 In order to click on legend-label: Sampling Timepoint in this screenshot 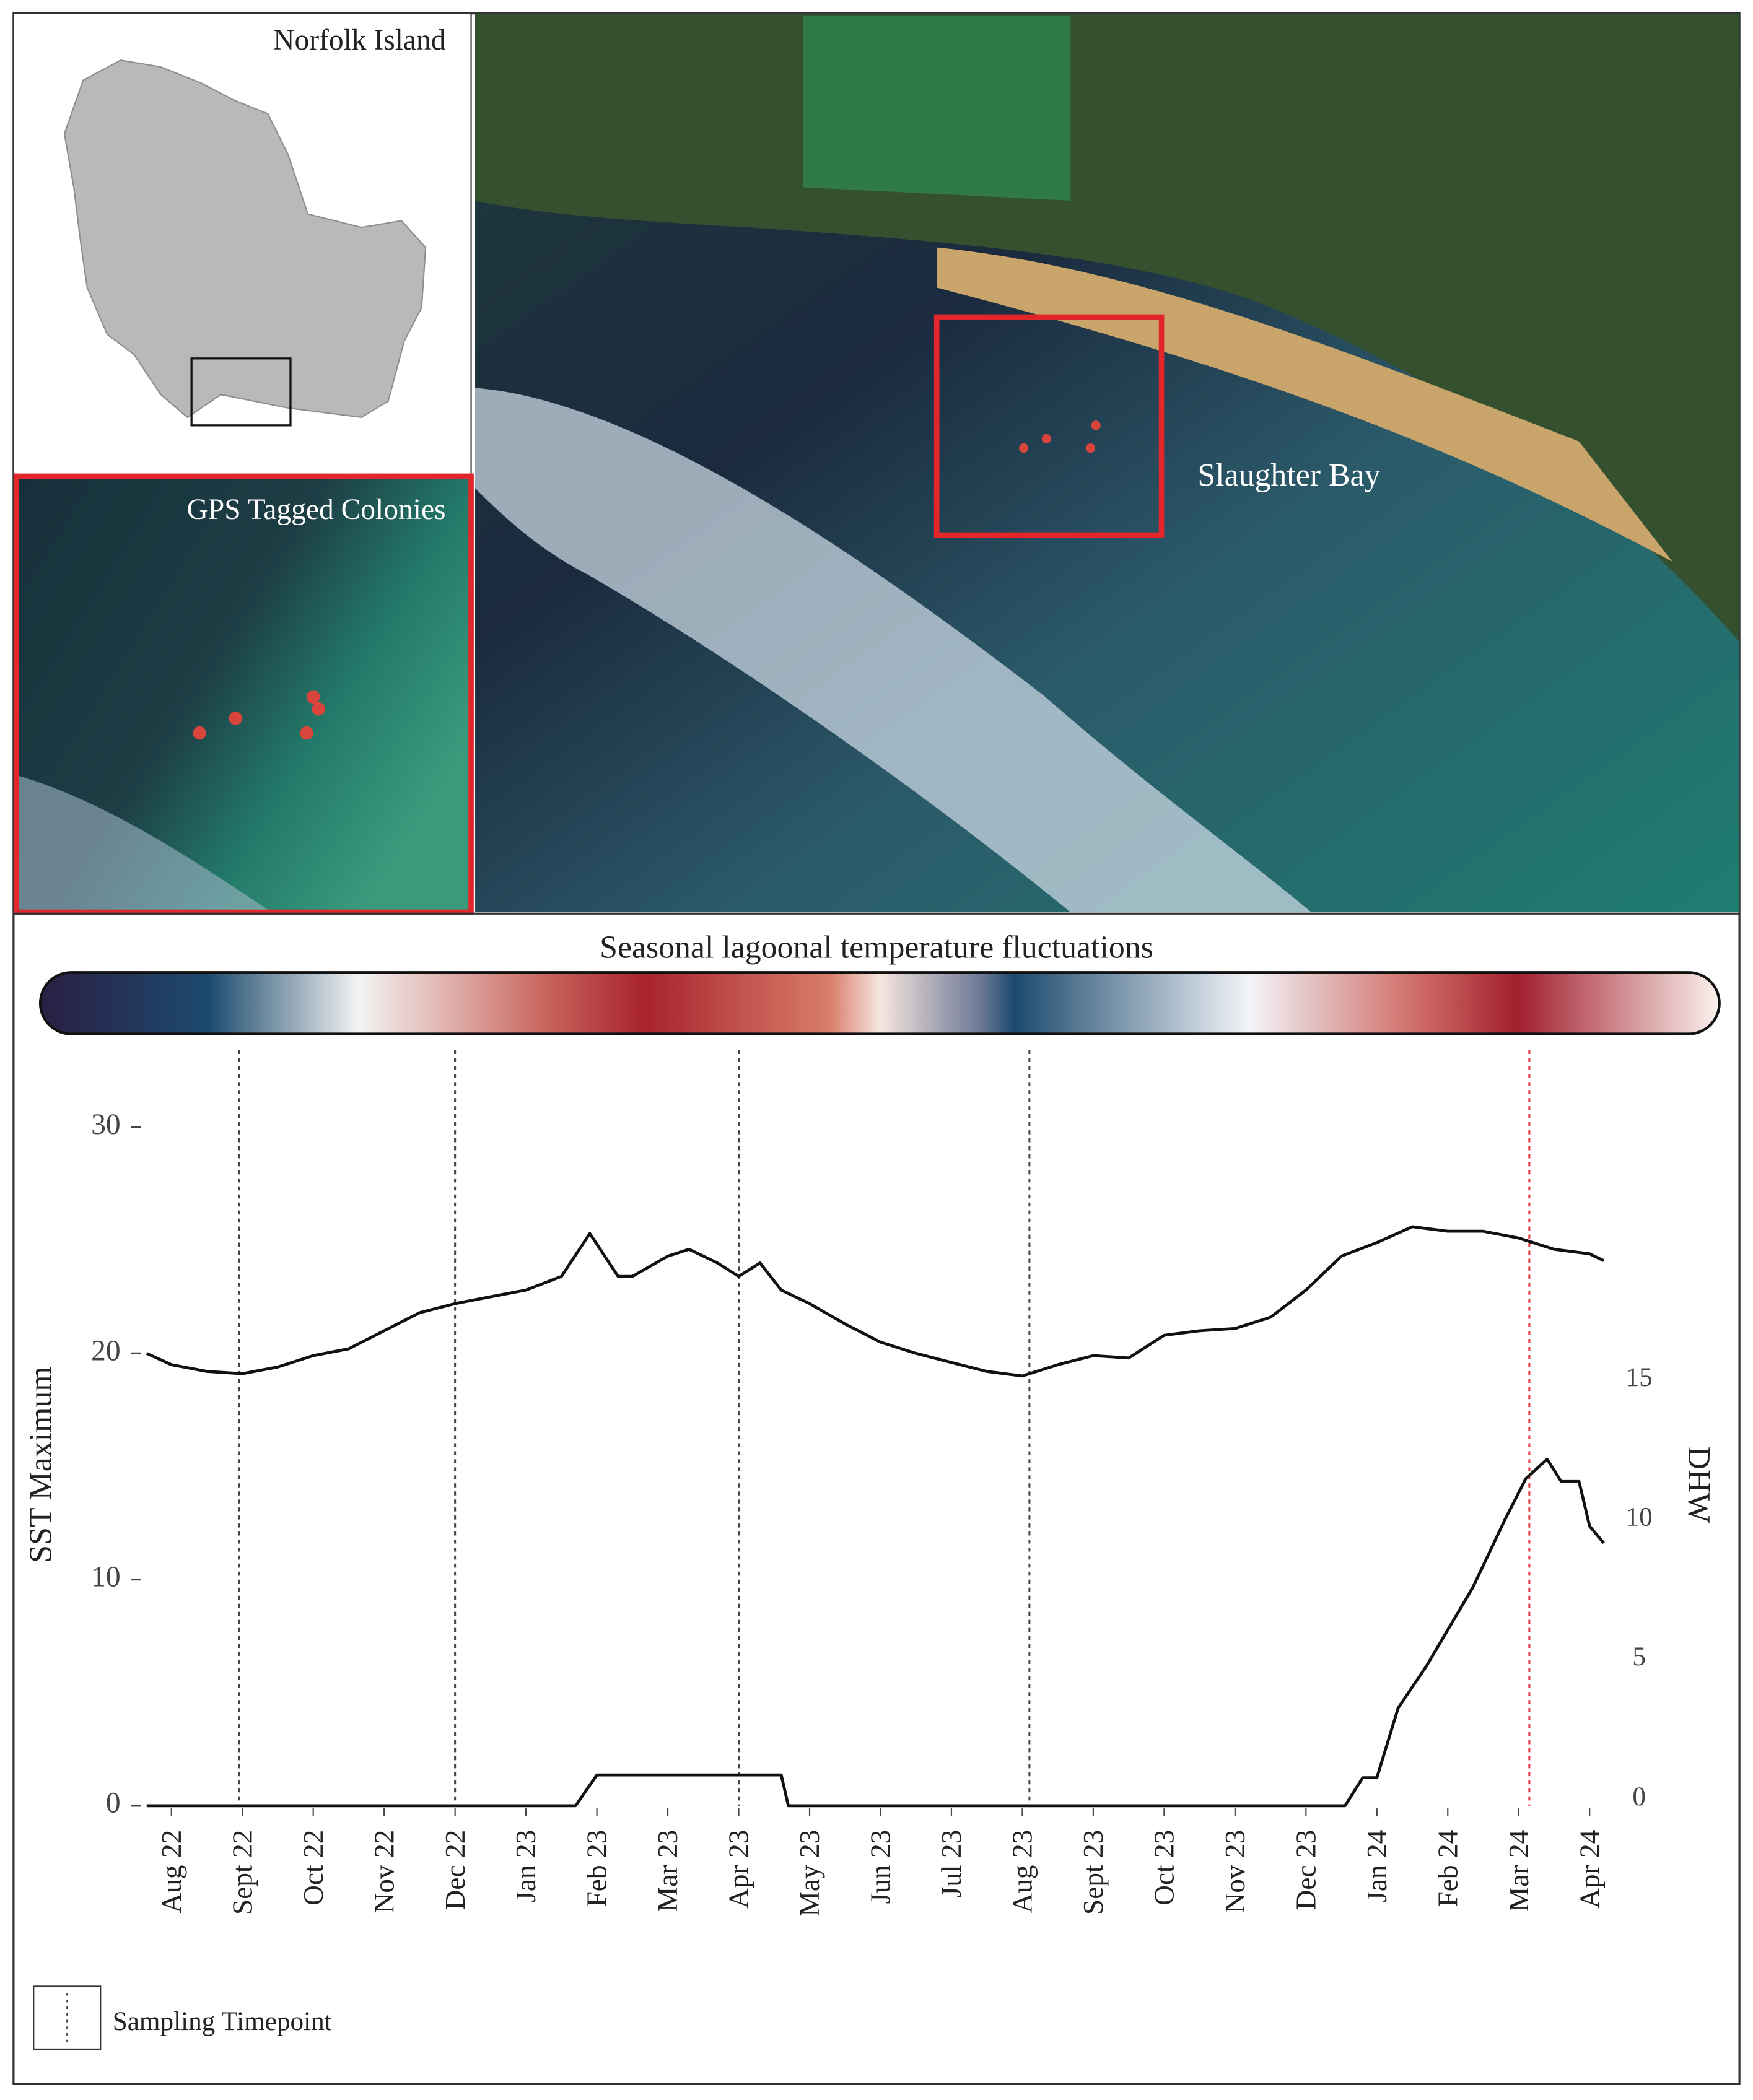, I will do `click(223, 2021)`.